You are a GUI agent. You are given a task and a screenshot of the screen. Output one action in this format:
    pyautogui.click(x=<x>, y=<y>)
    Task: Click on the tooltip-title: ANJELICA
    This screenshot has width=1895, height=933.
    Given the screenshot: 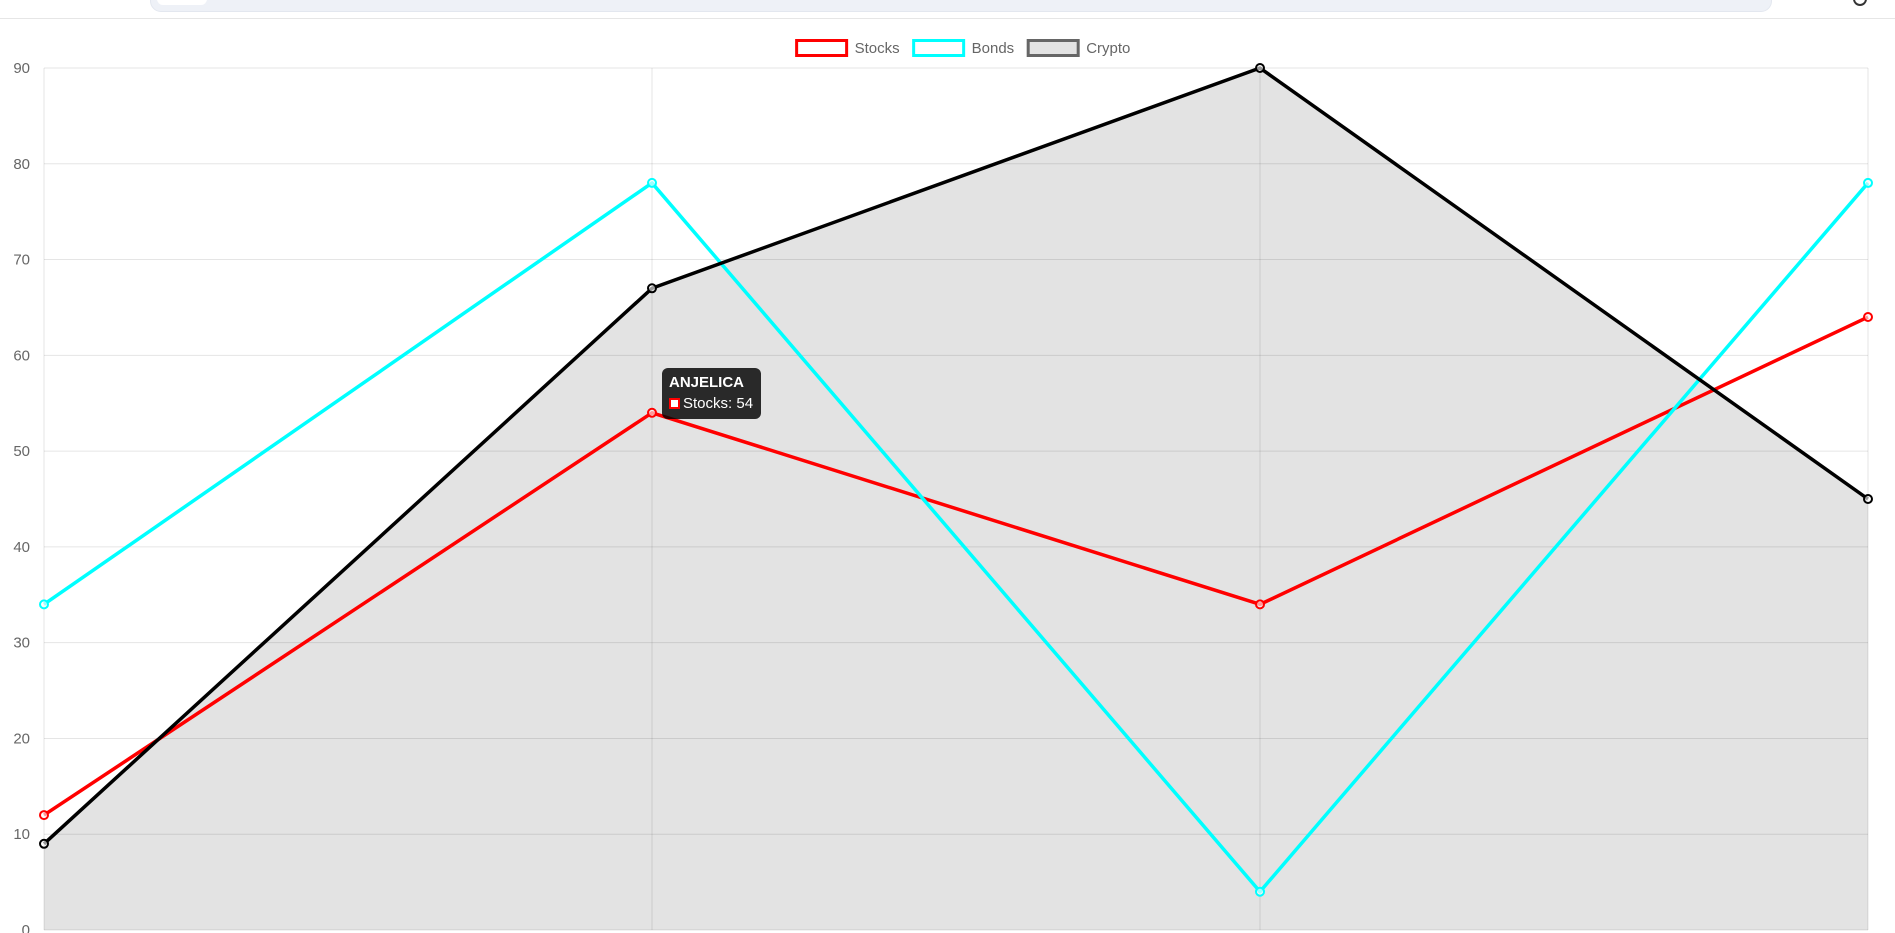 What is the action you would take?
    pyautogui.click(x=707, y=382)
    